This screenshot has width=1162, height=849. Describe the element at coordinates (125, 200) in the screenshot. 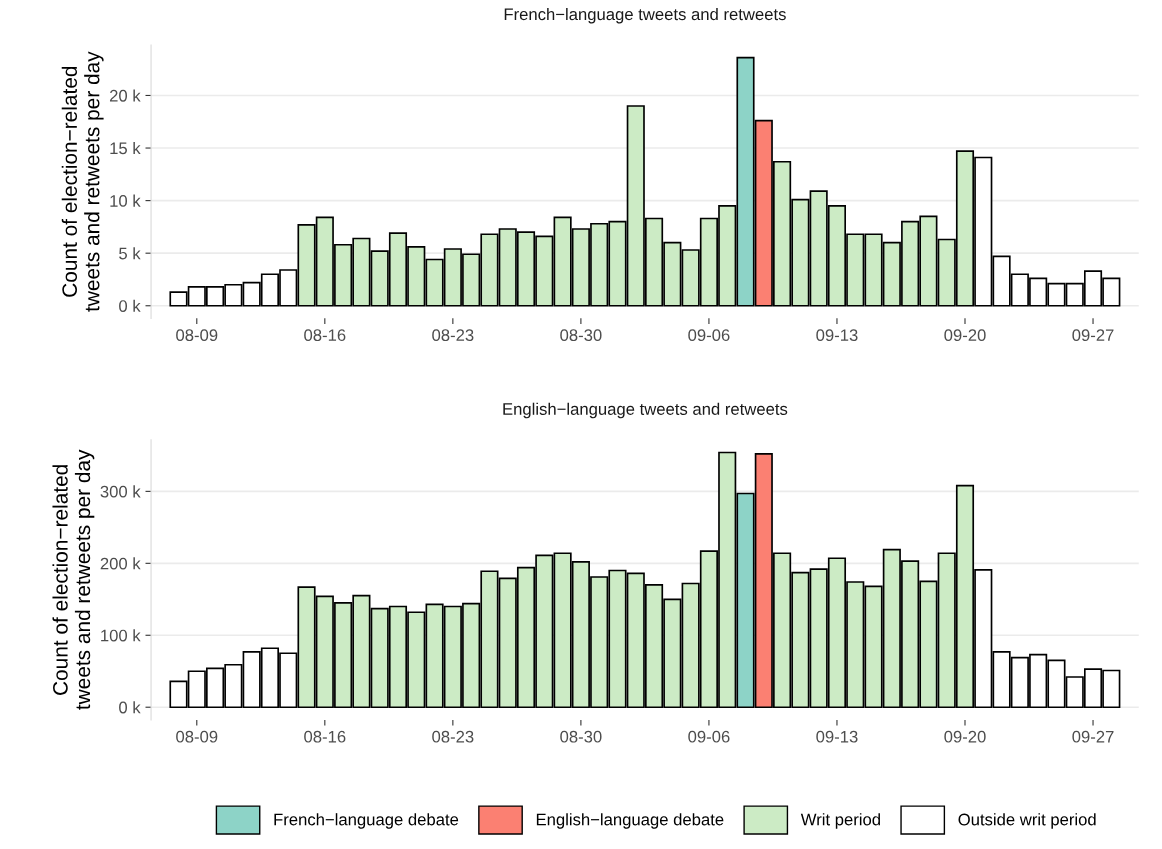

I see `y-tick-label: 10 k` at that location.